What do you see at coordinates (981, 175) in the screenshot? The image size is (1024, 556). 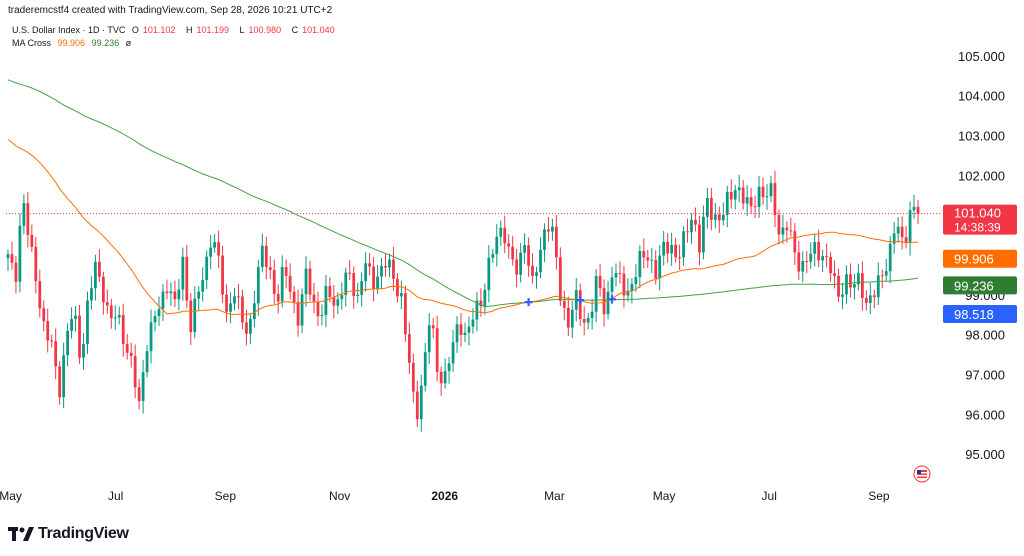 I see `y-tick-label: 102.000` at bounding box center [981, 175].